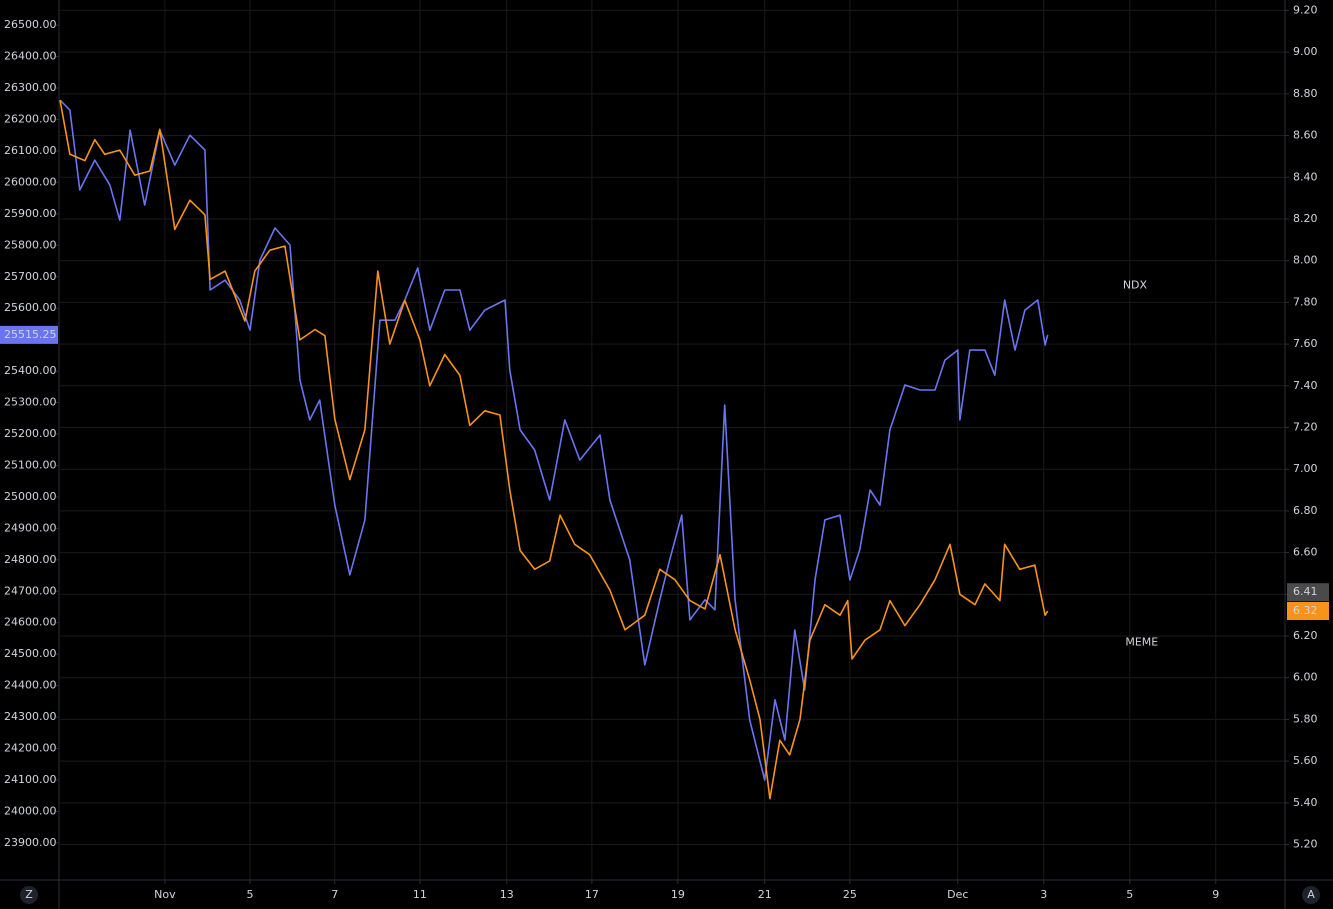  Describe the element at coordinates (1305, 468) in the screenshot. I see `y2-tick-label: 7.00` at that location.